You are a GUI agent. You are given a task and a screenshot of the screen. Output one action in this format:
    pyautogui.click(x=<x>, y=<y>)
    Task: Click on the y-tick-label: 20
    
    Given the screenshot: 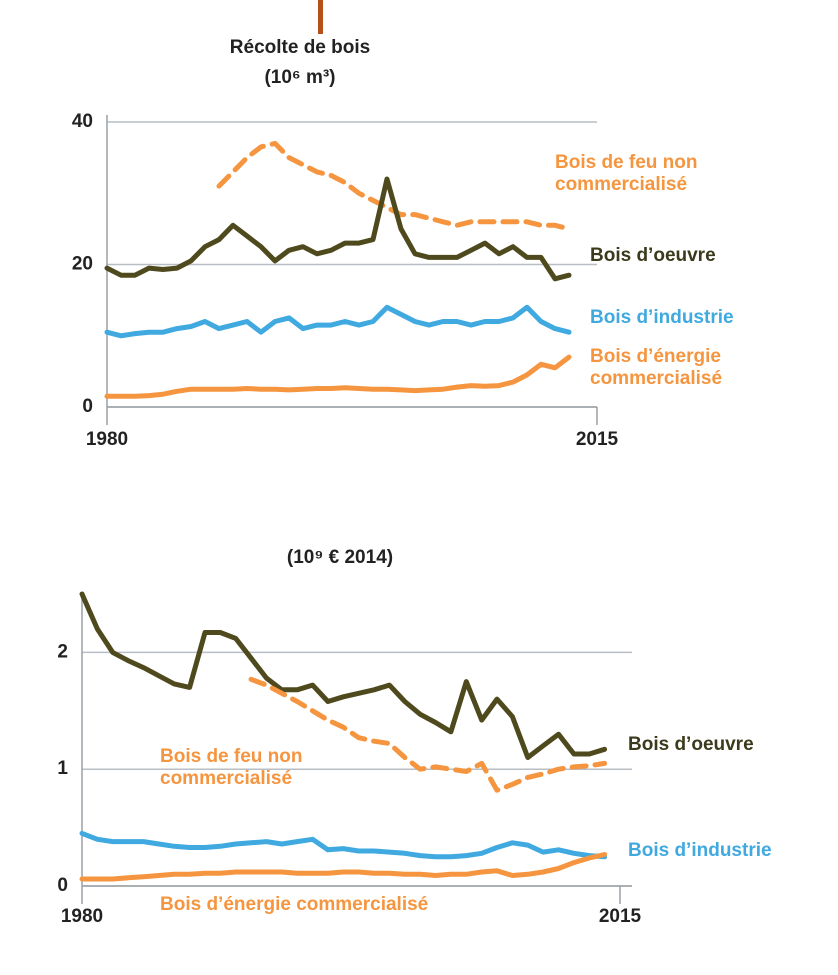 What is the action you would take?
    pyautogui.click(x=82, y=264)
    